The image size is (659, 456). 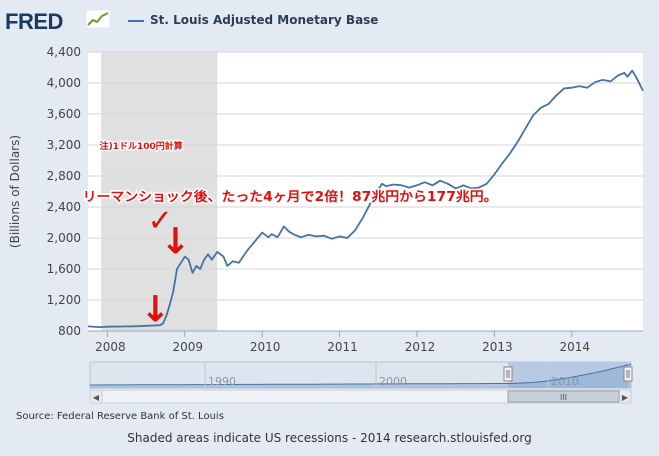 I want to click on recession-band, so click(x=159, y=191).